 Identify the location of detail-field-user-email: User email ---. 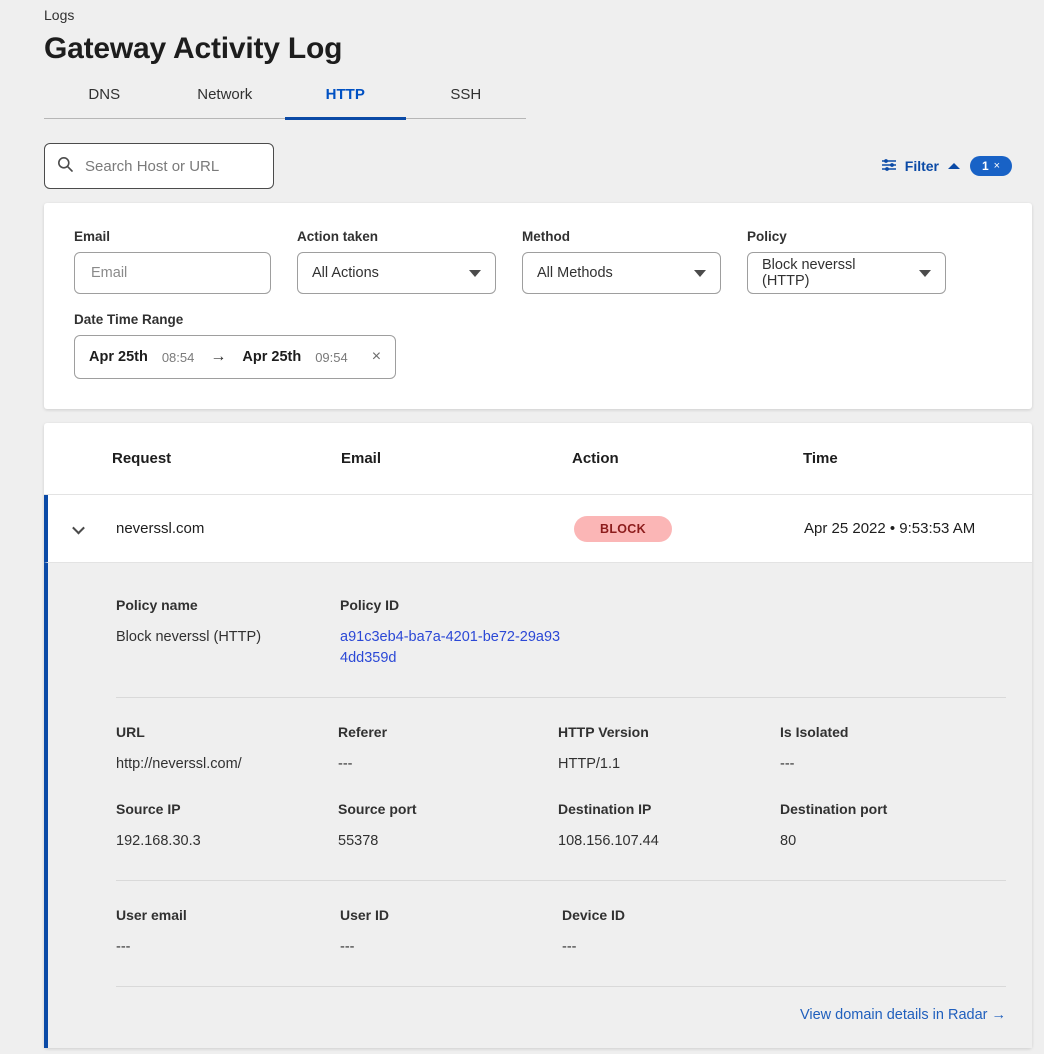
(228, 932).